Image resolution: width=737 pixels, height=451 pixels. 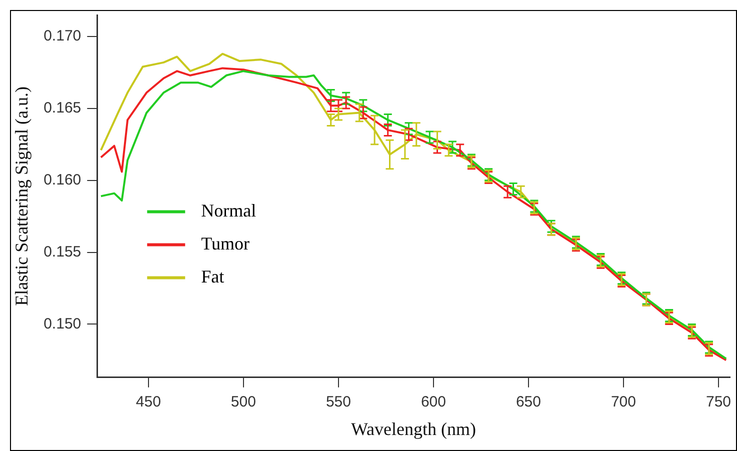 I want to click on x-tick-label: 600, so click(x=433, y=402).